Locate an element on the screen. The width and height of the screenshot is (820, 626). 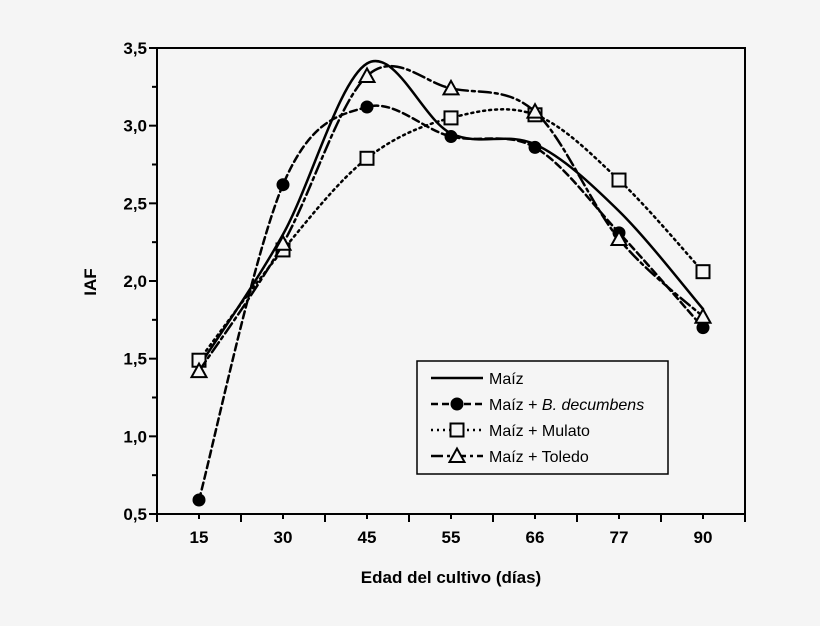
x-tick-label: 77 is located at coordinates (619, 537).